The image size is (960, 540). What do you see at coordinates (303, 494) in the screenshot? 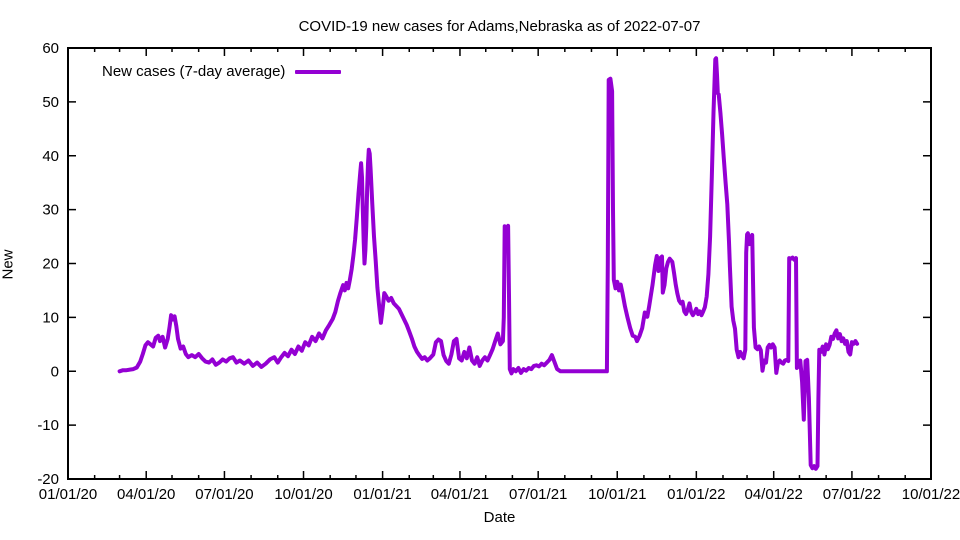
I see `x-tick-label: 10/01/20` at bounding box center [303, 494].